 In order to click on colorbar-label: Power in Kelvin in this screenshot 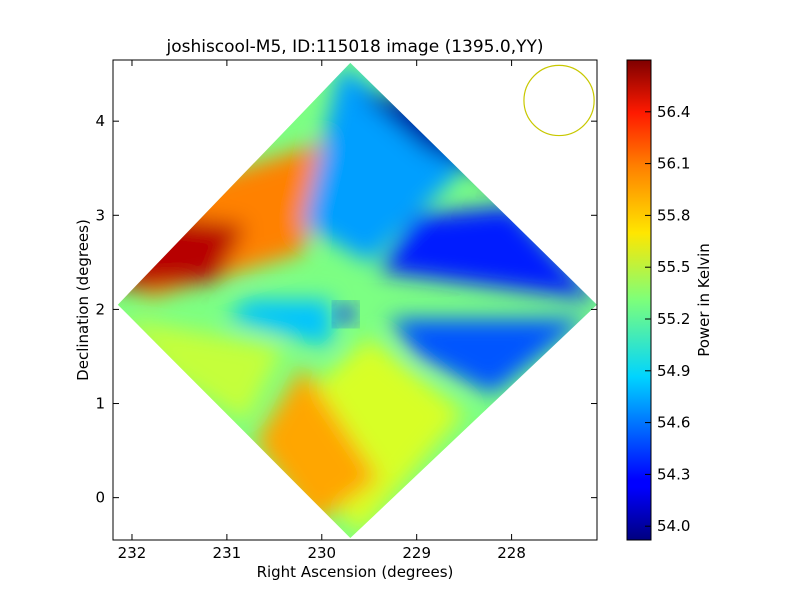, I will do `click(704, 300)`.